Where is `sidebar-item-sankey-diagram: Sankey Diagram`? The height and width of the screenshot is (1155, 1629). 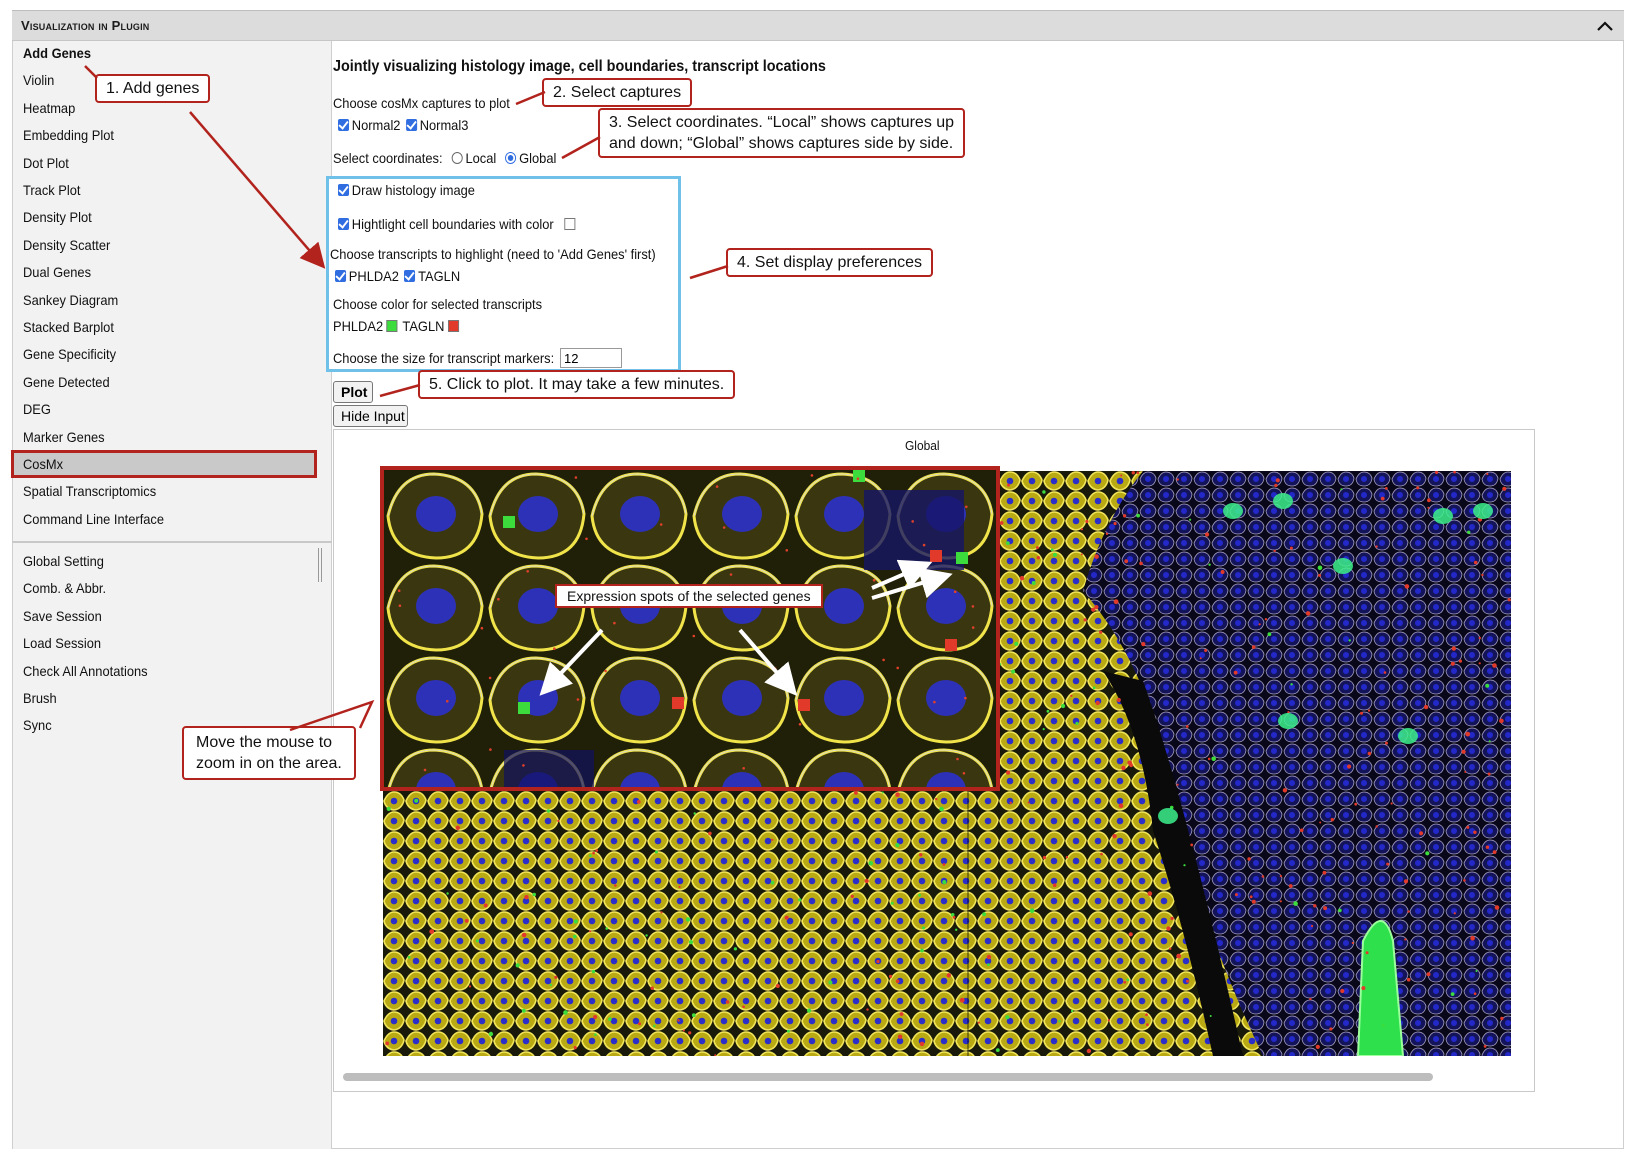 sidebar-item-sankey-diagram: Sankey Diagram is located at coordinates (71, 299).